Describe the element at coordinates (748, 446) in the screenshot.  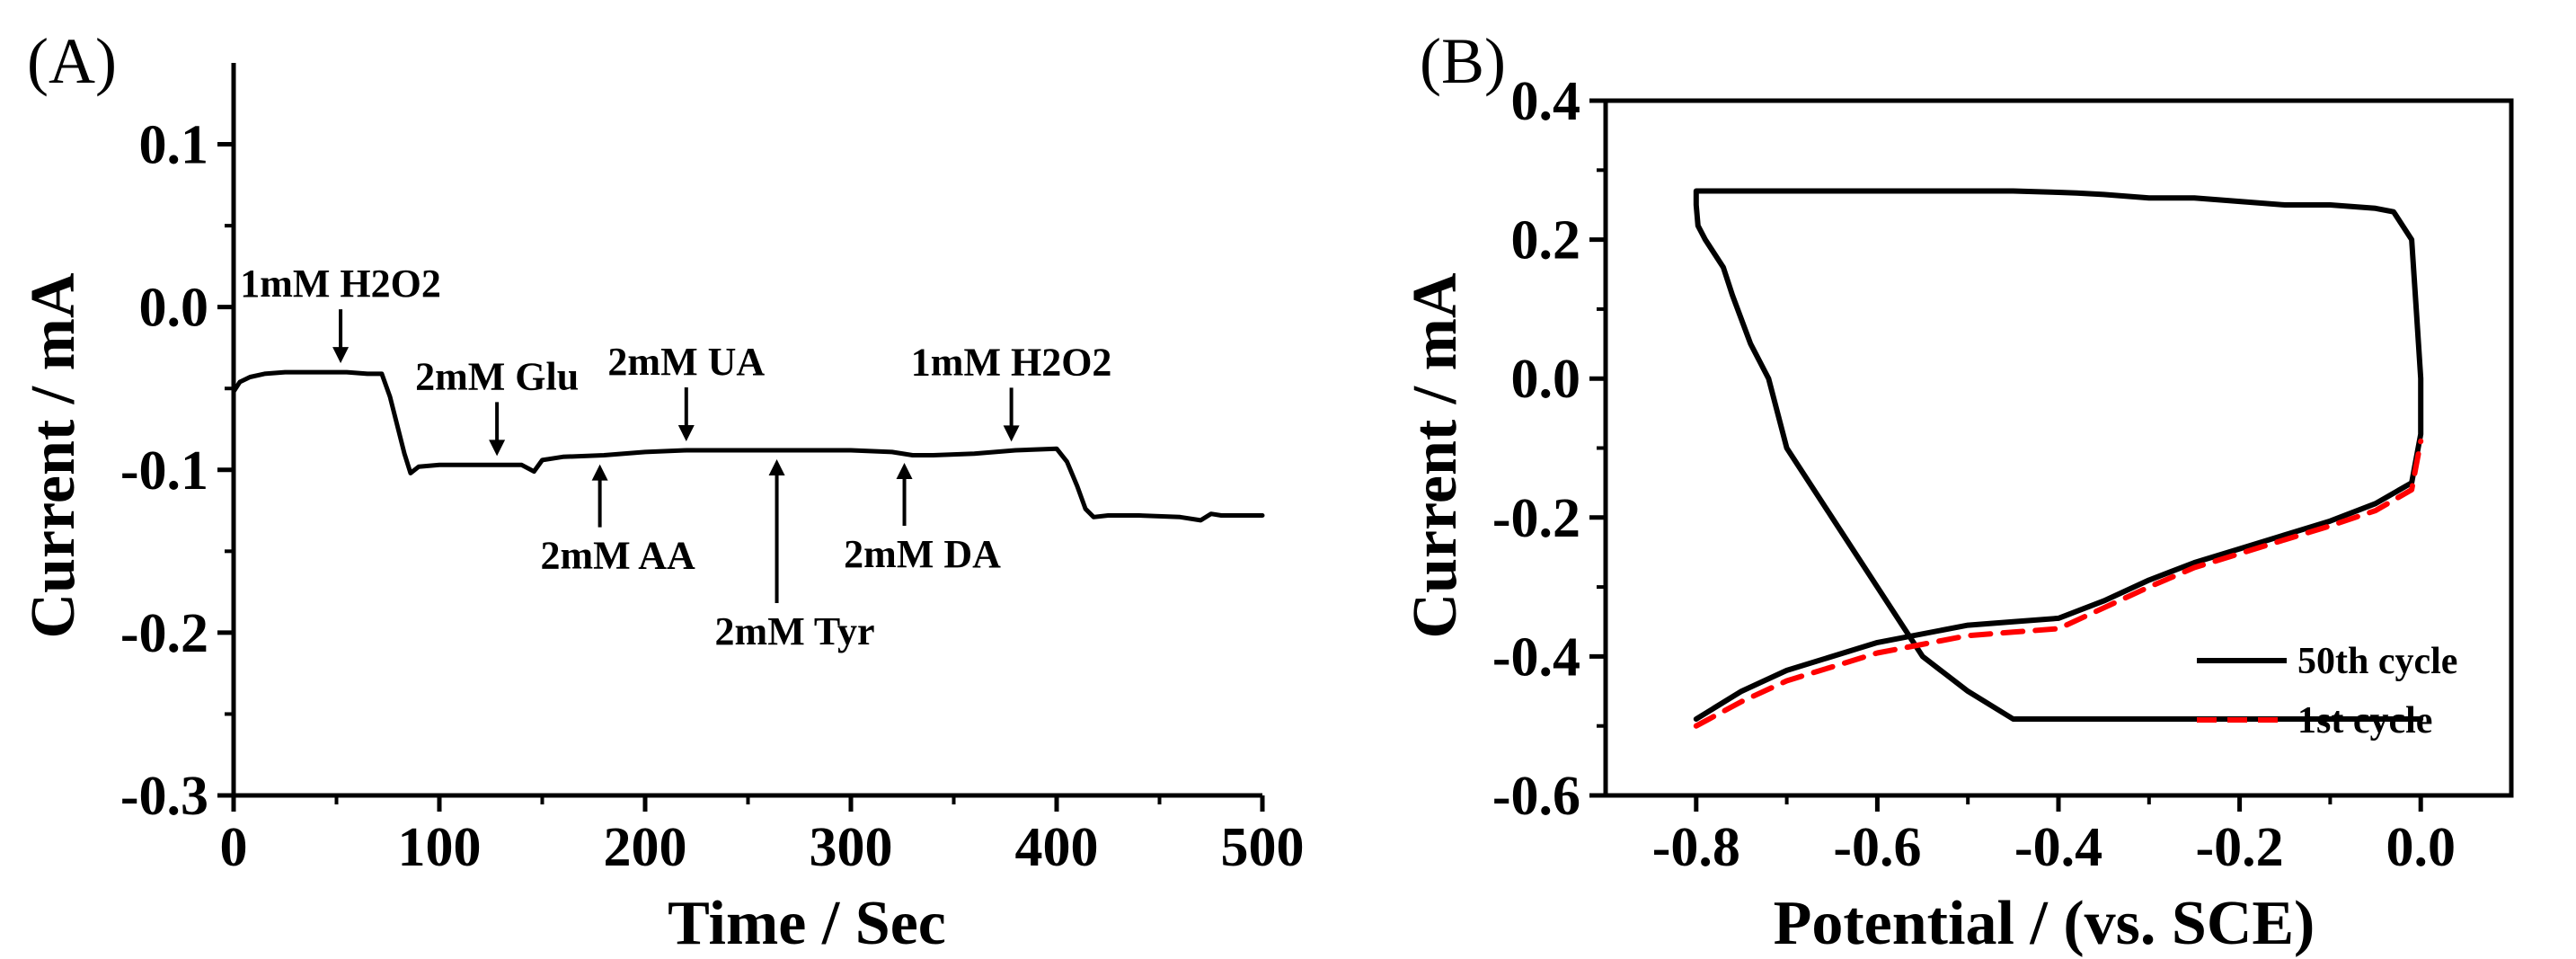
I see `series-line-amperometric-response` at that location.